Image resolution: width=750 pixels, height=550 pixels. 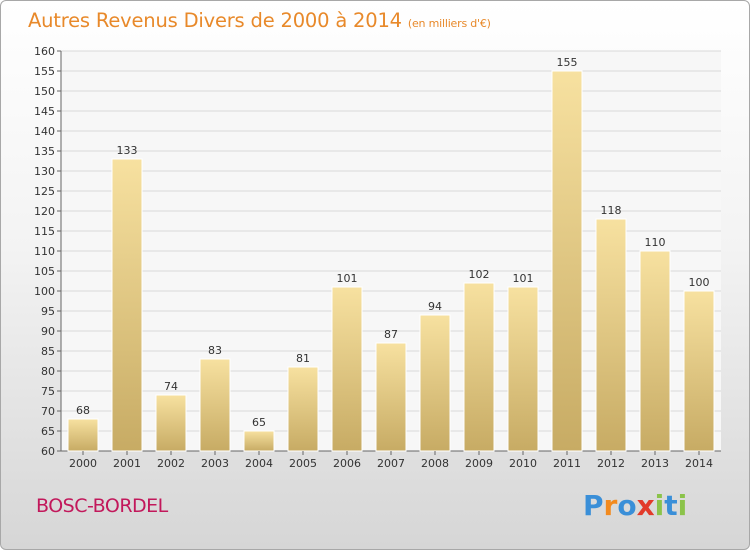 I want to click on x-tick-label: 2014, so click(x=699, y=463).